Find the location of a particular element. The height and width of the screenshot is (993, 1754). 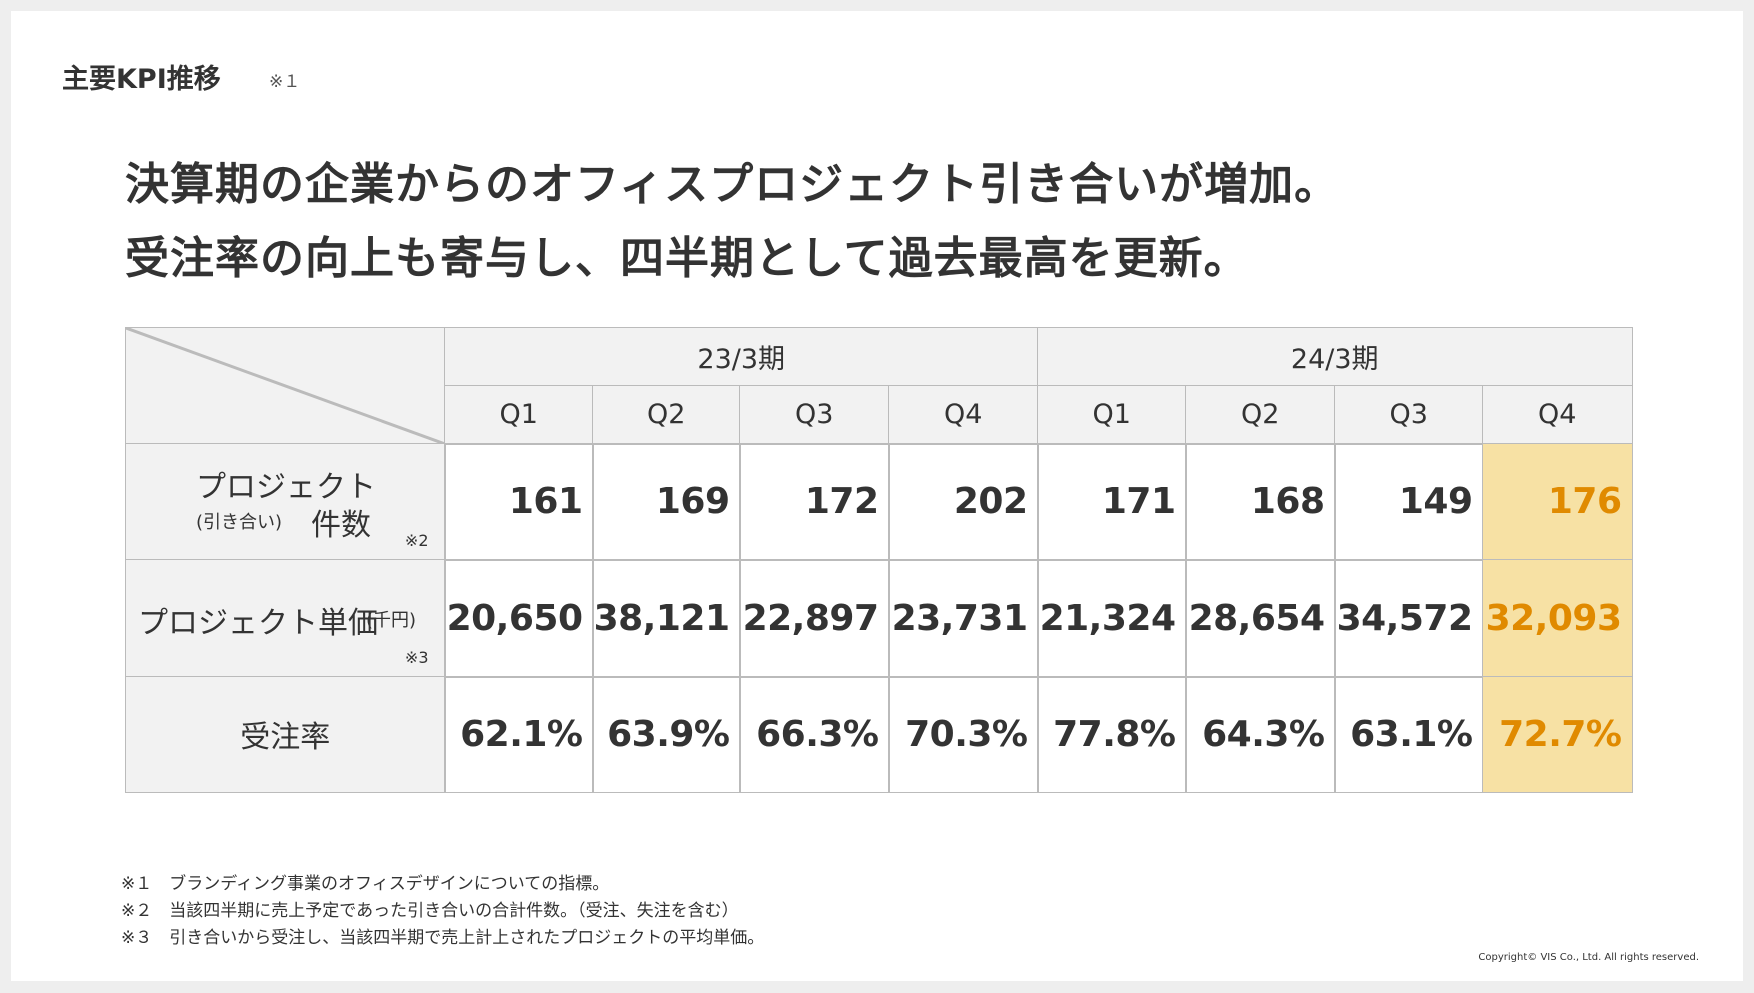

footnote: ※３ 引き合いから受注し、当該四半期で売上計上されたプロジェクトの平均単価。 is located at coordinates (443, 938).